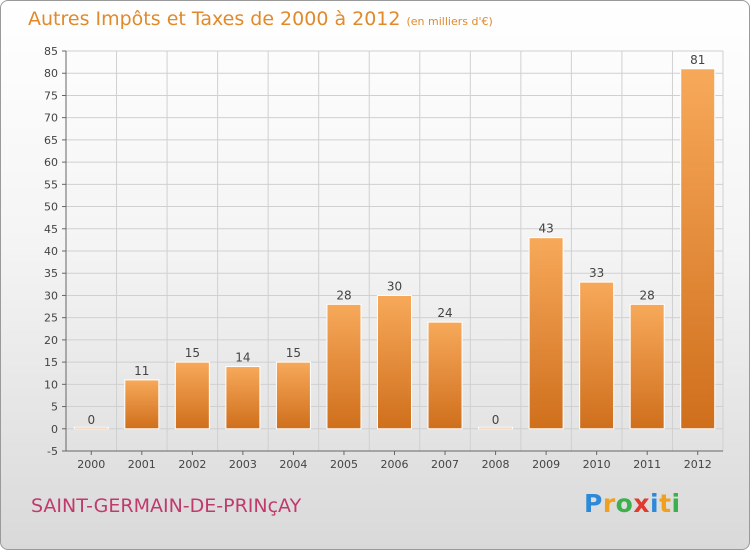  What do you see at coordinates (51, 51) in the screenshot?
I see `y-tick-label: 85` at bounding box center [51, 51].